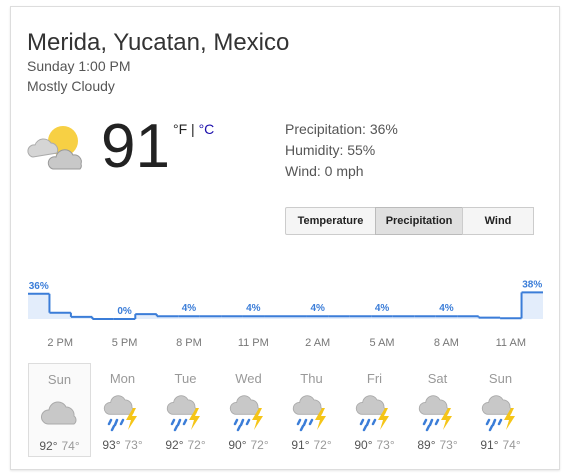 The width and height of the screenshot is (571, 476). I want to click on unit-f: °F, so click(180, 129).